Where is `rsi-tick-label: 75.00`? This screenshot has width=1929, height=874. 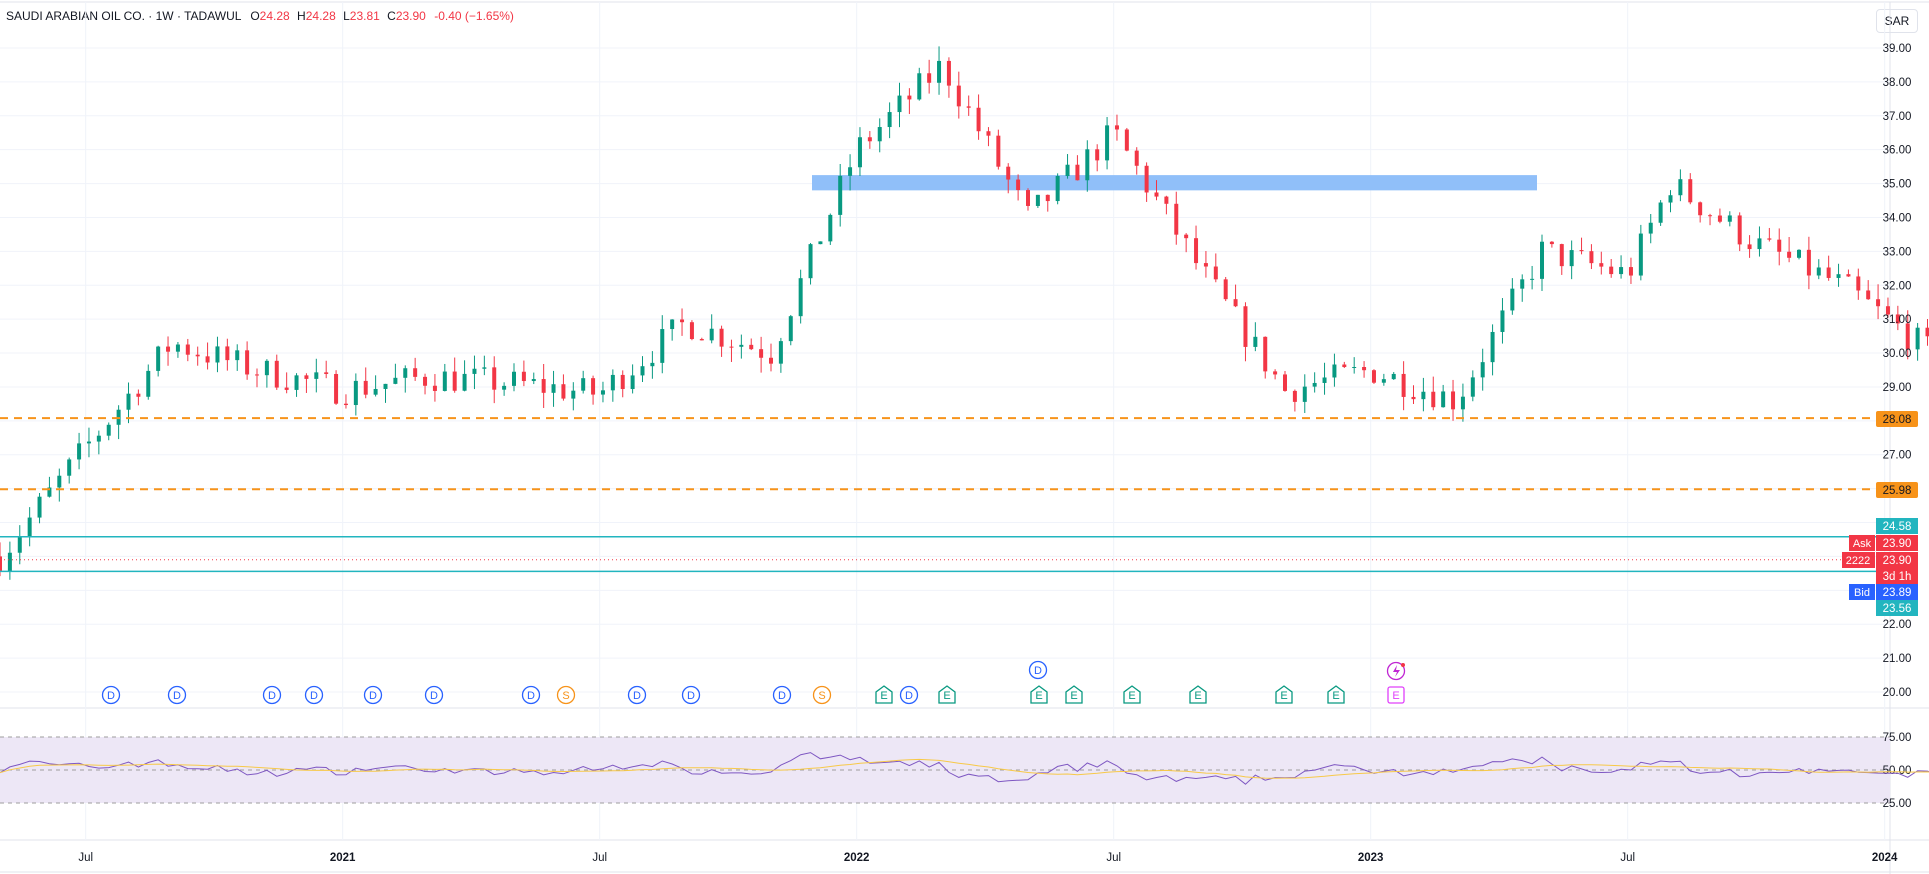 rsi-tick-label: 75.00 is located at coordinates (1897, 738).